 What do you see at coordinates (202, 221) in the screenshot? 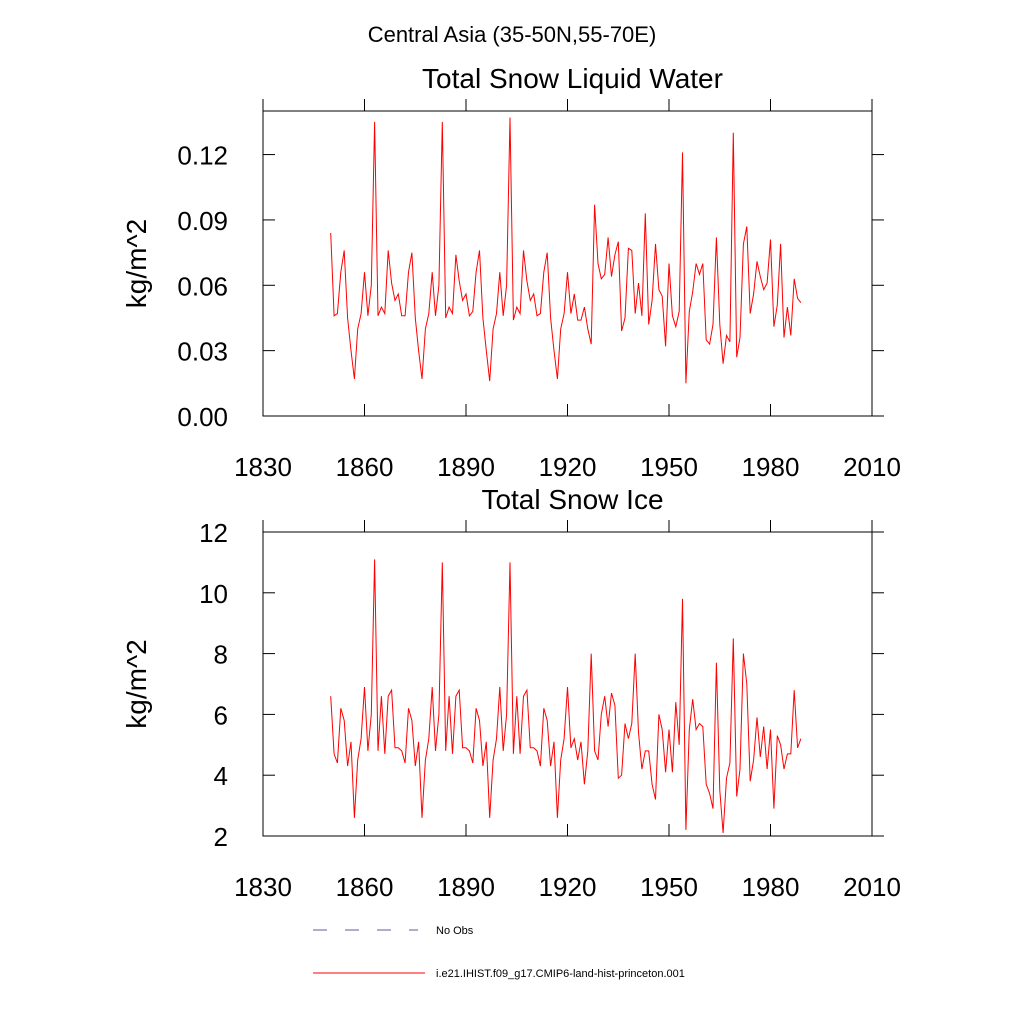
I see `y-tick-label: 0.09` at bounding box center [202, 221].